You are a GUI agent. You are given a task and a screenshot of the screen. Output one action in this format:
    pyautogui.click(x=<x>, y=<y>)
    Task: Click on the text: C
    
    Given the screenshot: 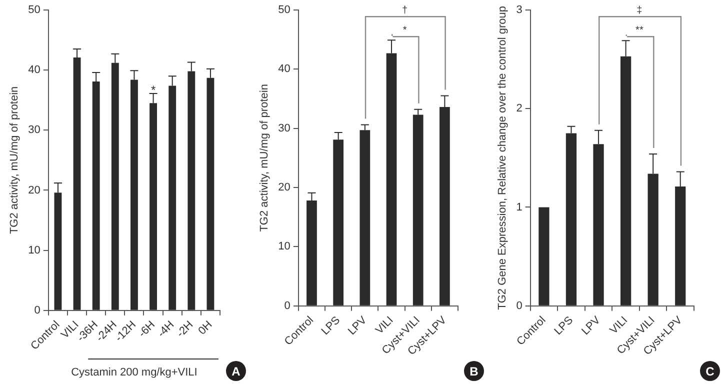 What is the action you would take?
    pyautogui.click(x=710, y=371)
    